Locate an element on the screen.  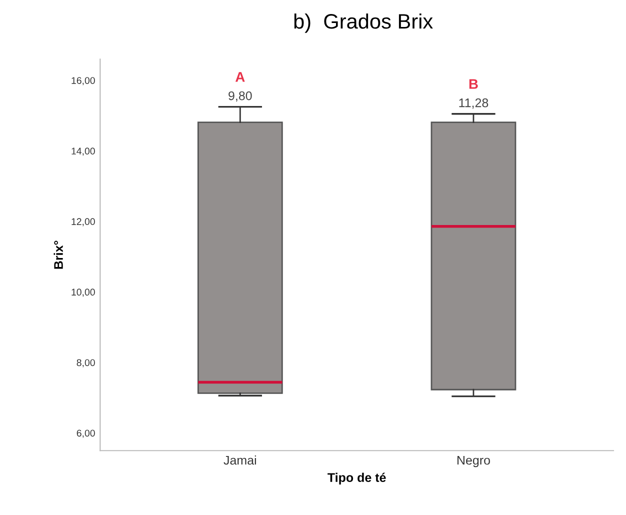
y-tick-label: 12,00 is located at coordinates (83, 222).